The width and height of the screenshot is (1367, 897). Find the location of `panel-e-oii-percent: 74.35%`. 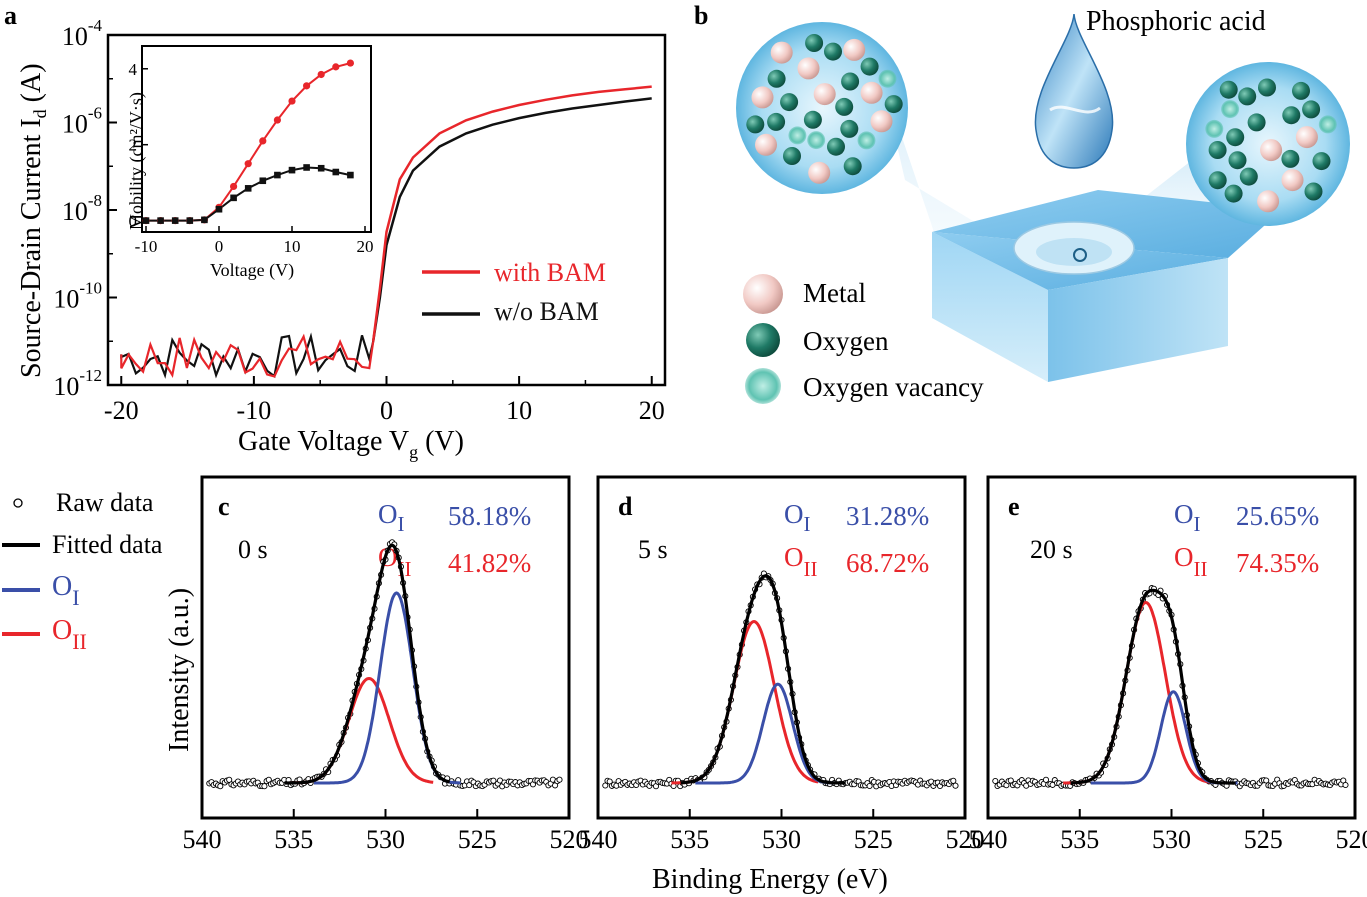

panel-e-oii-percent: 74.35% is located at coordinates (1277, 563).